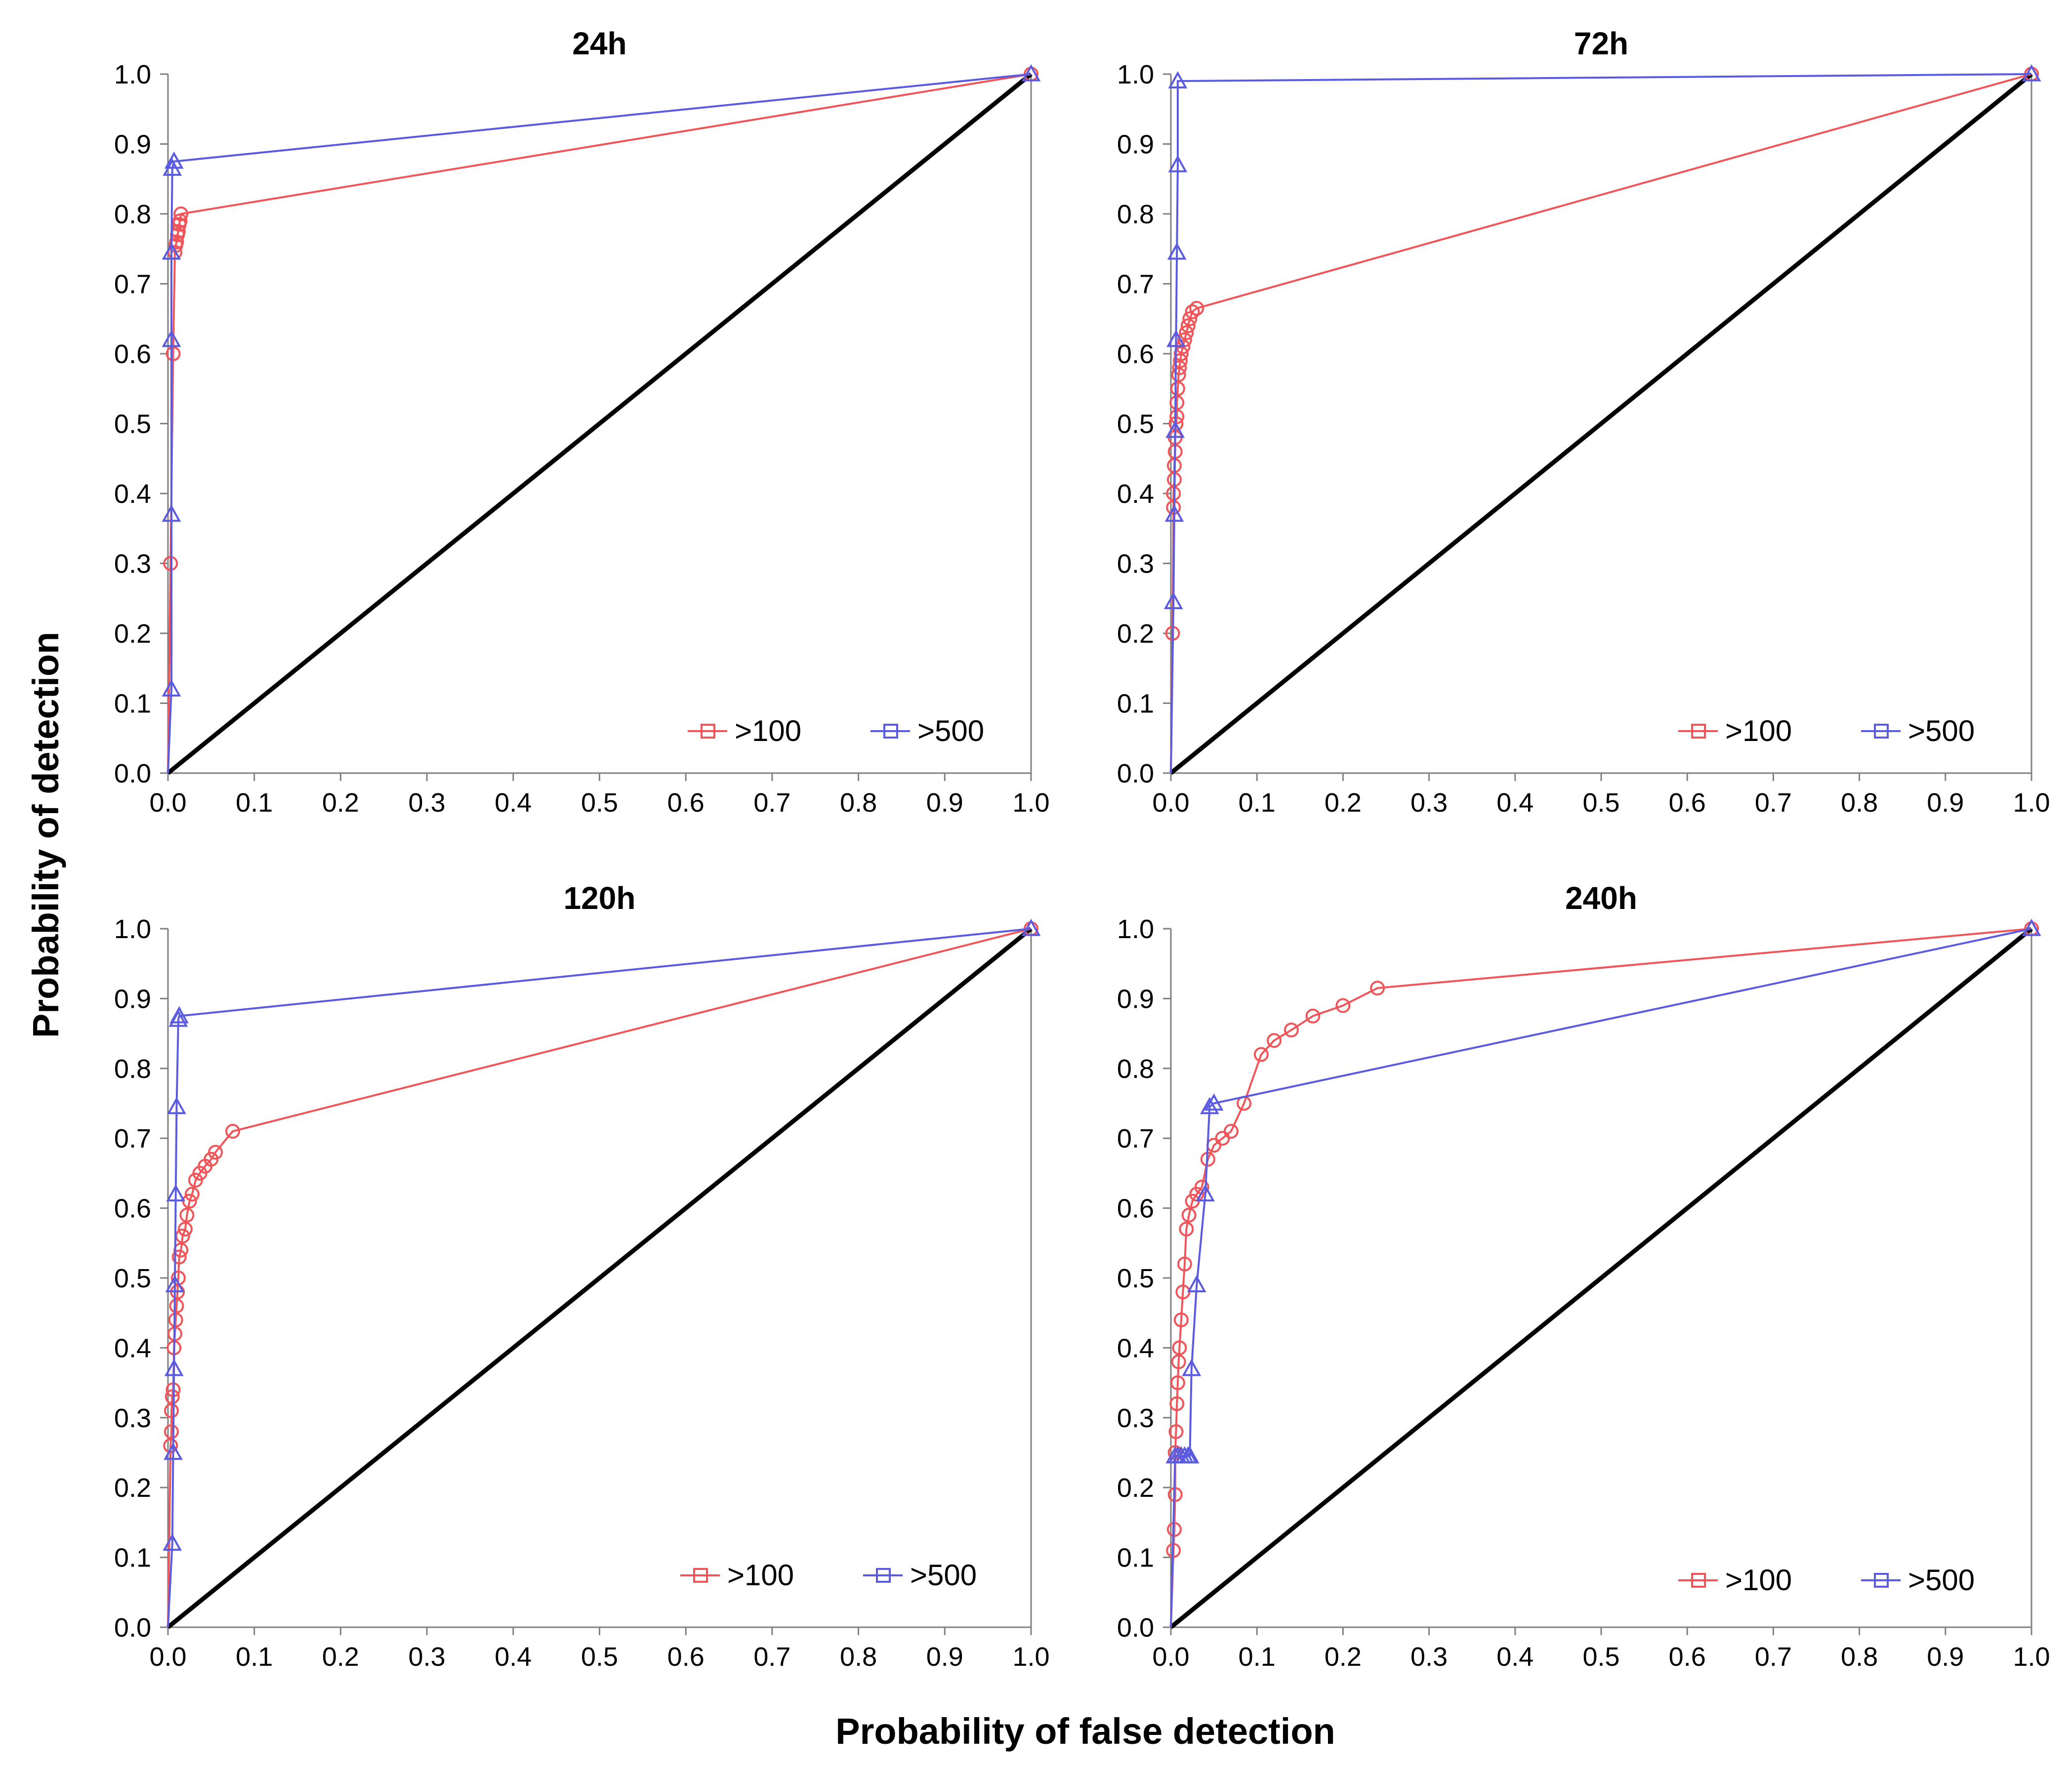  What do you see at coordinates (168, 1657) in the screenshot?
I see `x-tick-label: 0.0` at bounding box center [168, 1657].